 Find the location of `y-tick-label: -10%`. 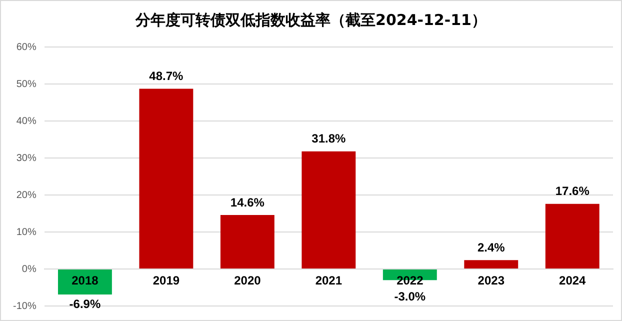

y-tick-label: -10% is located at coordinates (24, 306).